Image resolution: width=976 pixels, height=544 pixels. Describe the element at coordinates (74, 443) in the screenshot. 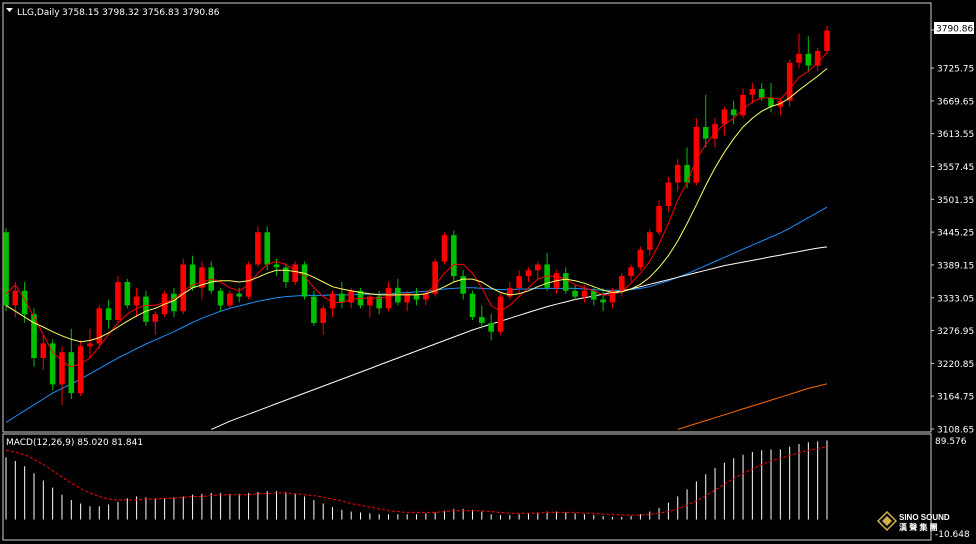

I see `macd-label: MACD(12,26,9) 85.020 81.841` at that location.